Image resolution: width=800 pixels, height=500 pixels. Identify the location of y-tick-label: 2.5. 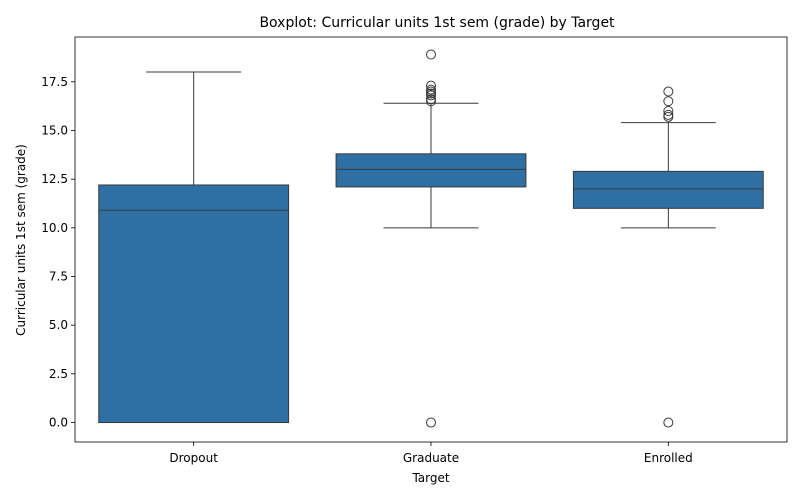
(58, 374).